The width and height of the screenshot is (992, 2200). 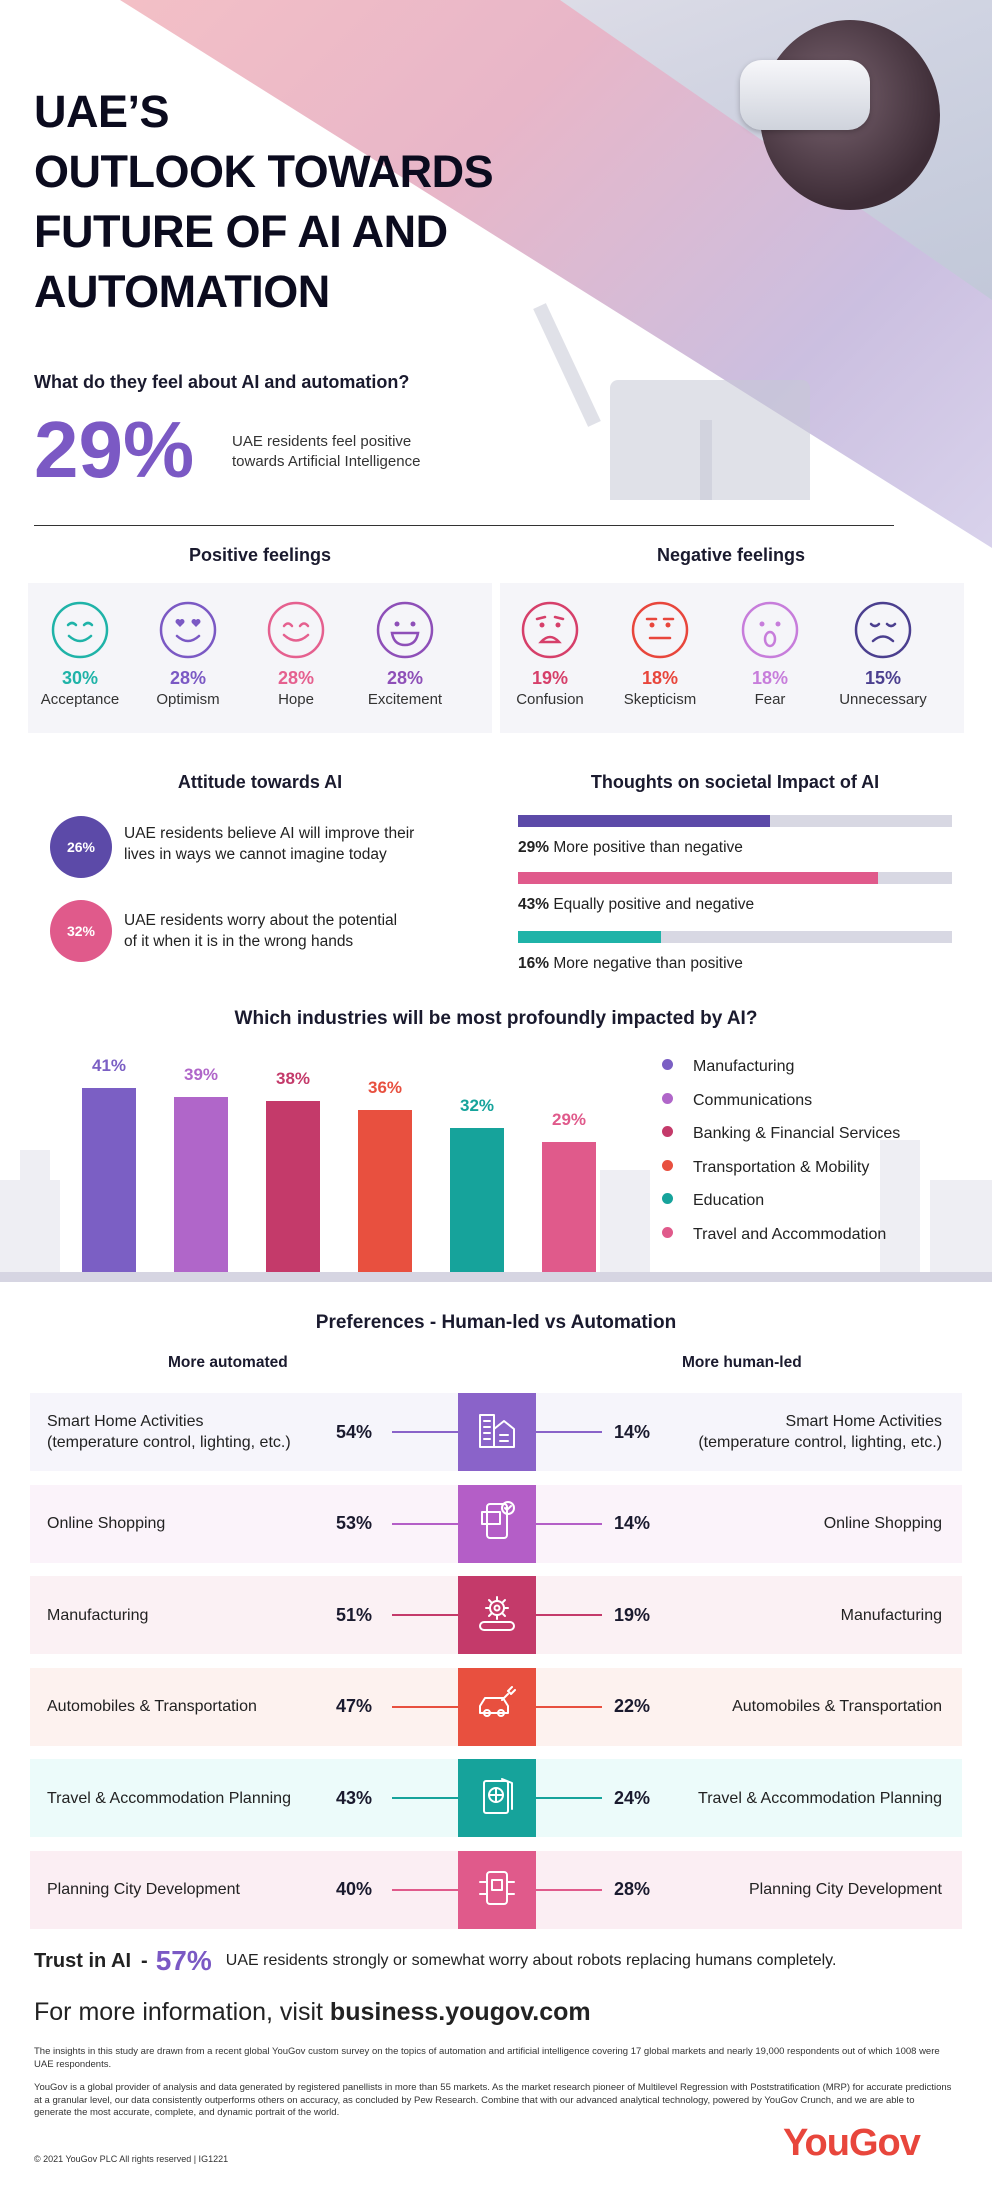 What do you see at coordinates (536, 847) in the screenshot?
I see `societal-pct: 29%` at bounding box center [536, 847].